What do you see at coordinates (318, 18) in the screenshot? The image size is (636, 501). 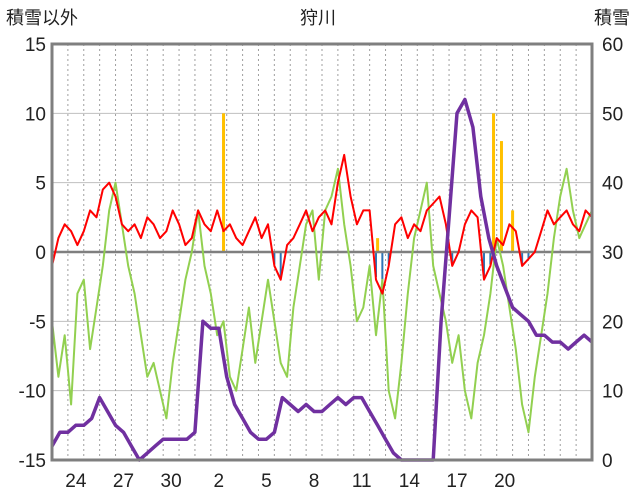 I see `chart-title: 狩川` at bounding box center [318, 18].